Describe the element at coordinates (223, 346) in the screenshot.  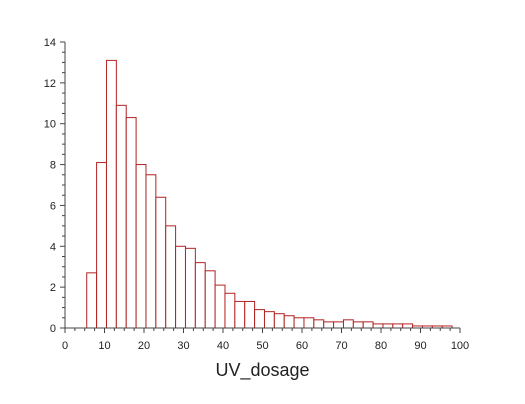
I see `x-tick-label: 40` at that location.